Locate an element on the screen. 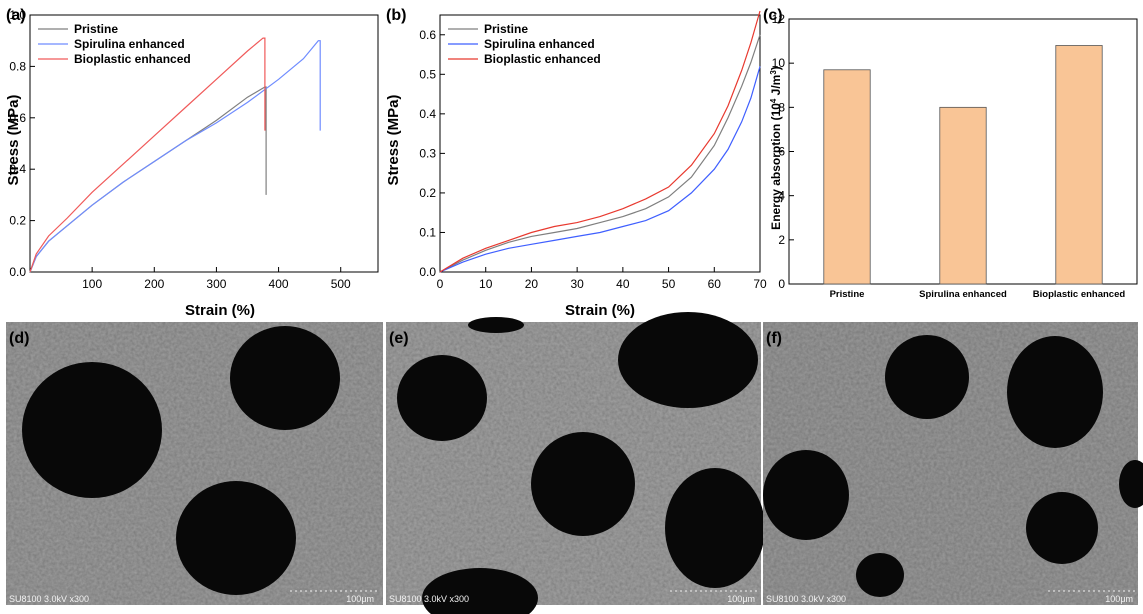  chart-b-xtick-label: 60 is located at coordinates (715, 284).